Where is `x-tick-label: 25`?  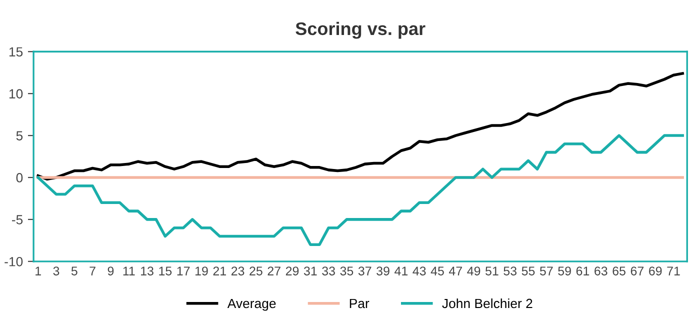 x-tick-label: 25 is located at coordinates (256, 271).